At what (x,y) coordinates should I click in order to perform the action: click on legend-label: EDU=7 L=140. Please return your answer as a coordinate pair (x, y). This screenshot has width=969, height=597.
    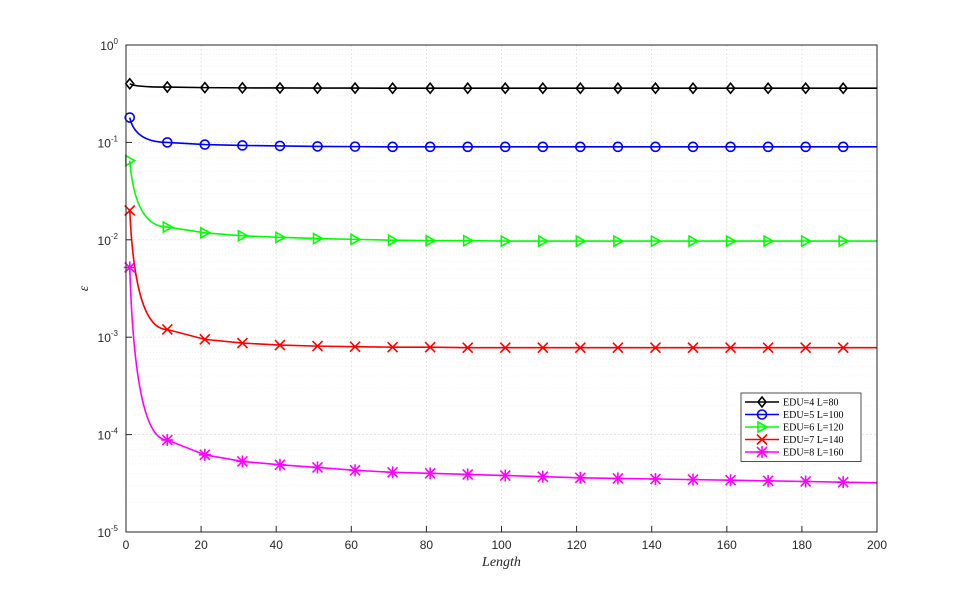
    Looking at the image, I should click on (813, 440).